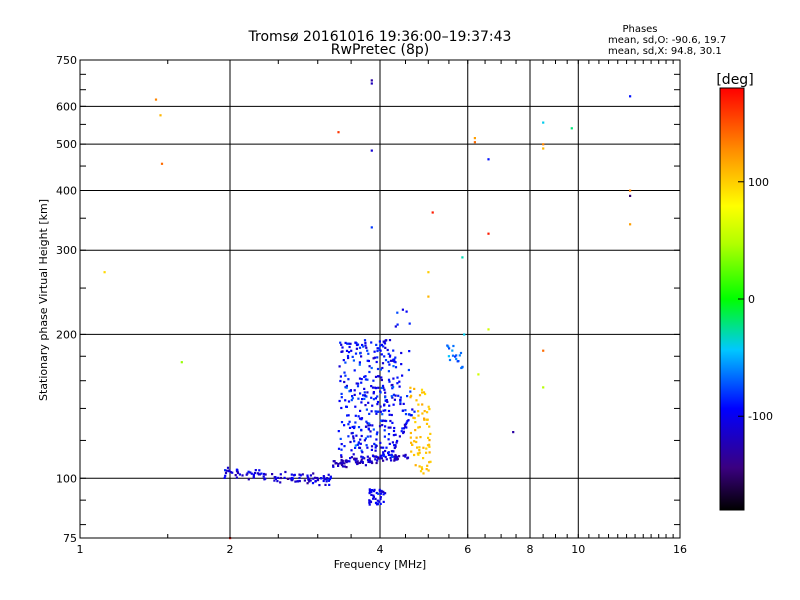 The width and height of the screenshot is (800, 600). Describe the element at coordinates (66, 478) in the screenshot. I see `y-tick-label: 100` at that location.